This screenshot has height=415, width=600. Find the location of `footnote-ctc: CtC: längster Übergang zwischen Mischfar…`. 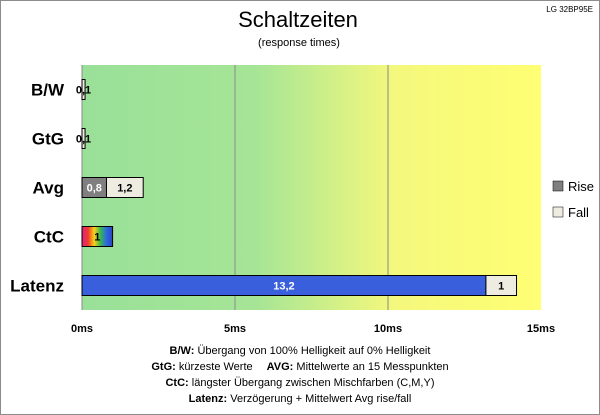

footnote-ctc: CtC: längster Übergang zwischen Mischfar… is located at coordinates (300, 383).